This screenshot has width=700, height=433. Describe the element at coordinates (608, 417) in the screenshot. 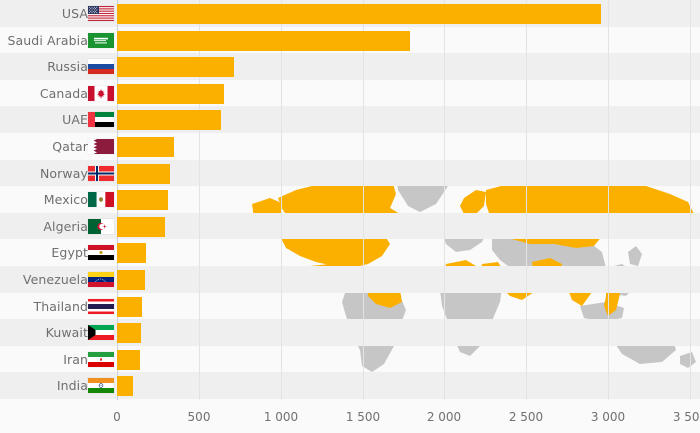

I see `x-tick-label: 3 000` at that location.